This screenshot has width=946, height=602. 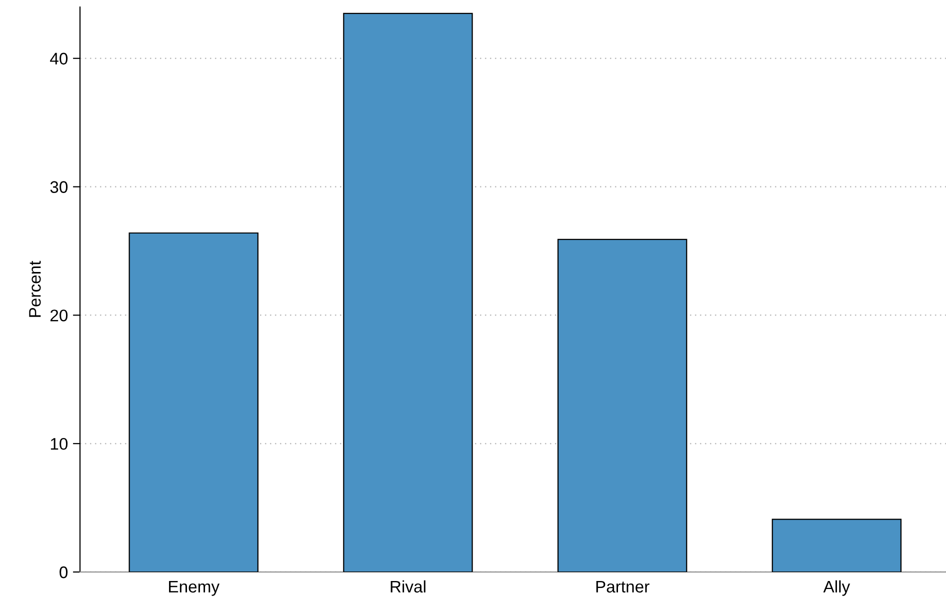 I want to click on y-tick-label: 30, so click(x=59, y=187).